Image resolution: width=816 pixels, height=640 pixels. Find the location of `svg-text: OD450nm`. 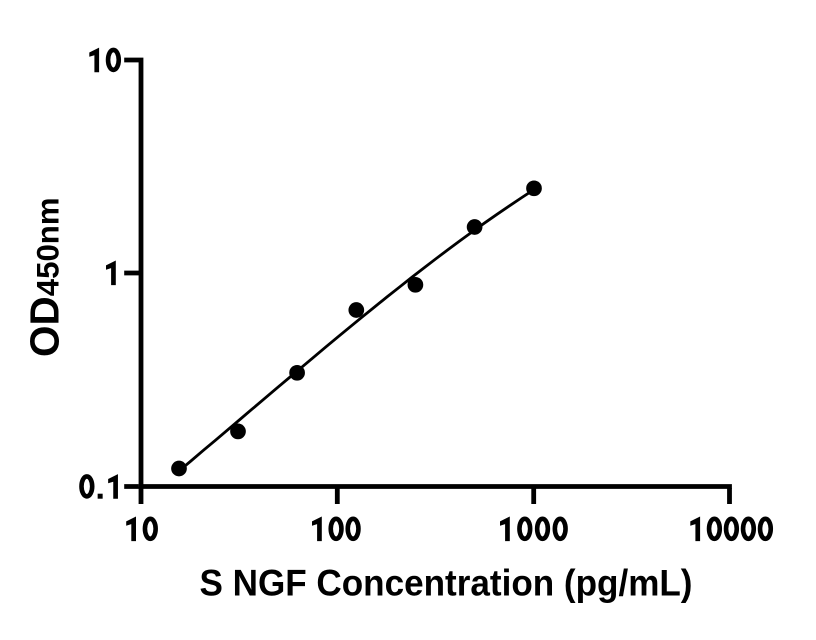

svg-text: OD450nm is located at coordinates (44, 277).